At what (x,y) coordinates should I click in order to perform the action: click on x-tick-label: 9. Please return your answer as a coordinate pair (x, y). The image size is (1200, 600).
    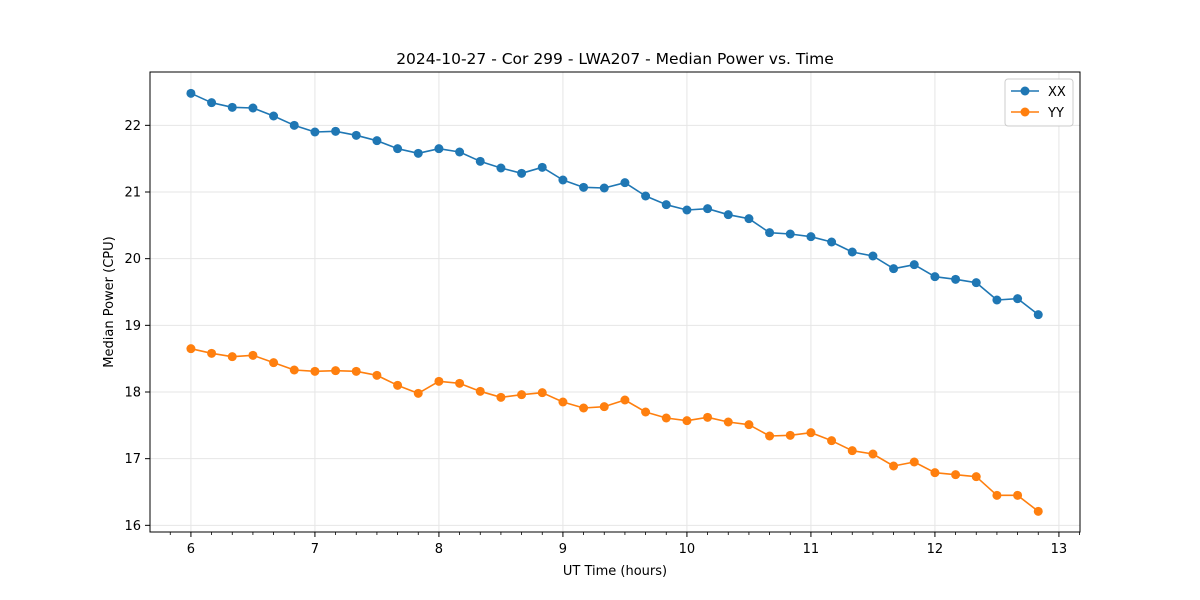
    Looking at the image, I should click on (563, 549).